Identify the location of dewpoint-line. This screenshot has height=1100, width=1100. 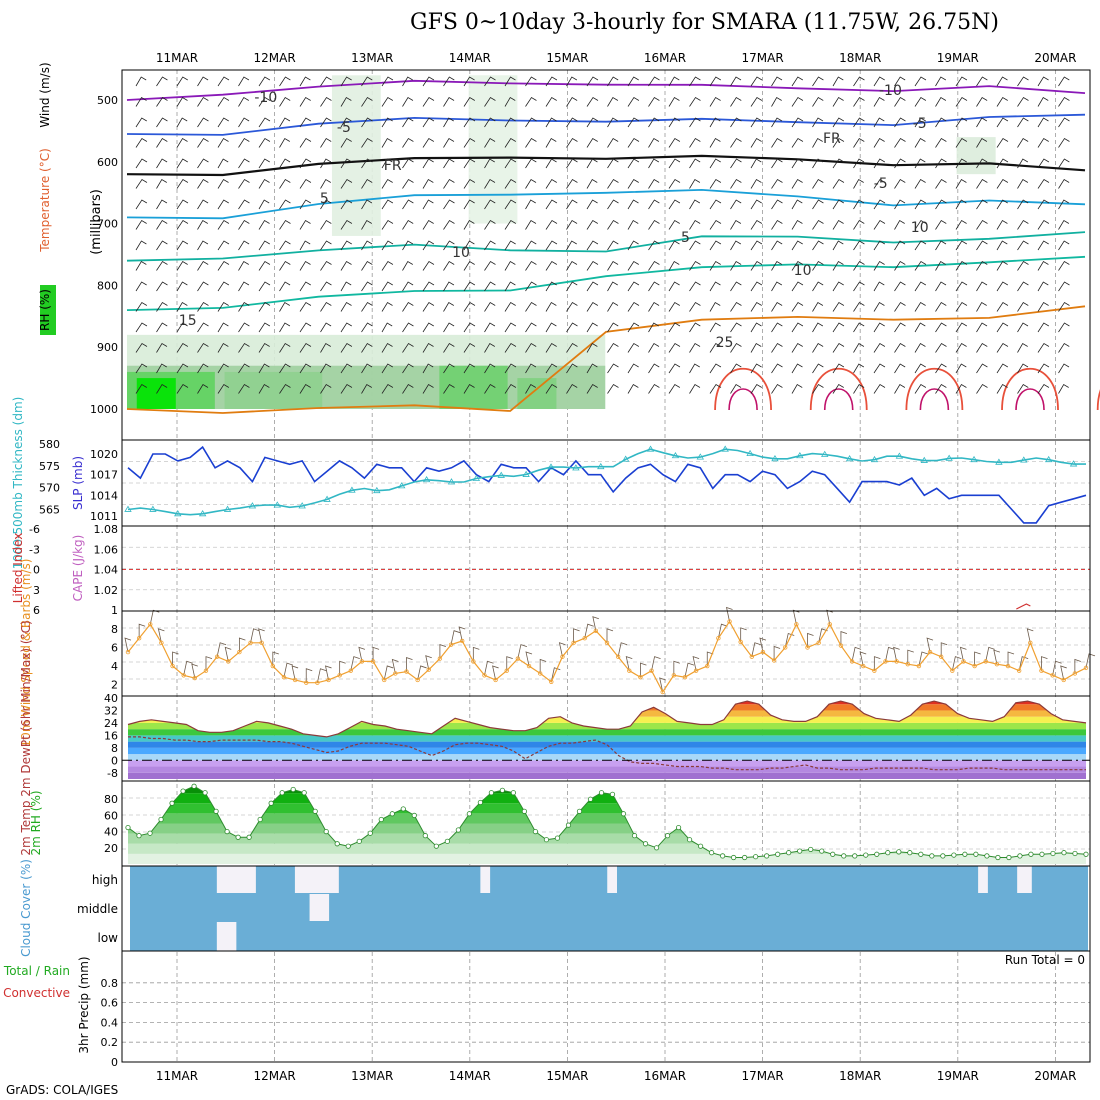
(607, 753).